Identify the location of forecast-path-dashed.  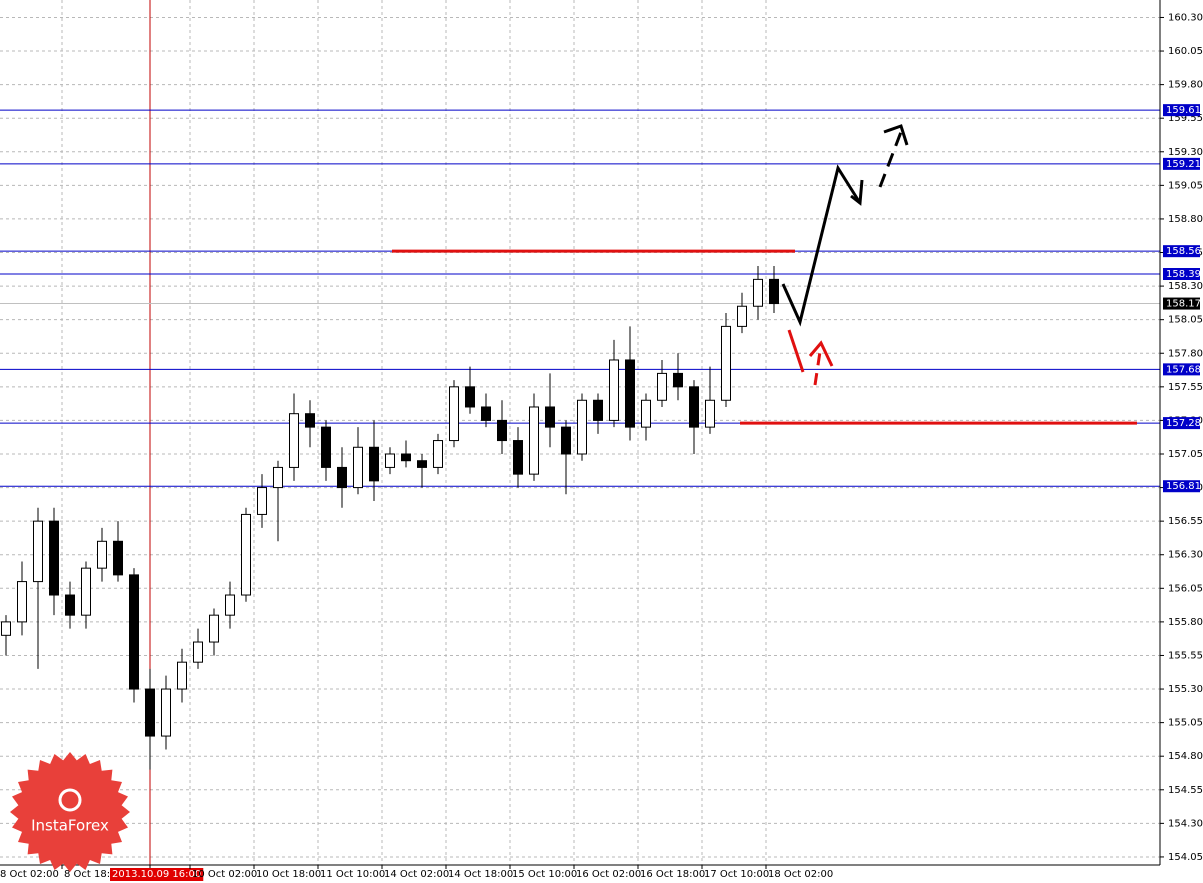
(890, 159).